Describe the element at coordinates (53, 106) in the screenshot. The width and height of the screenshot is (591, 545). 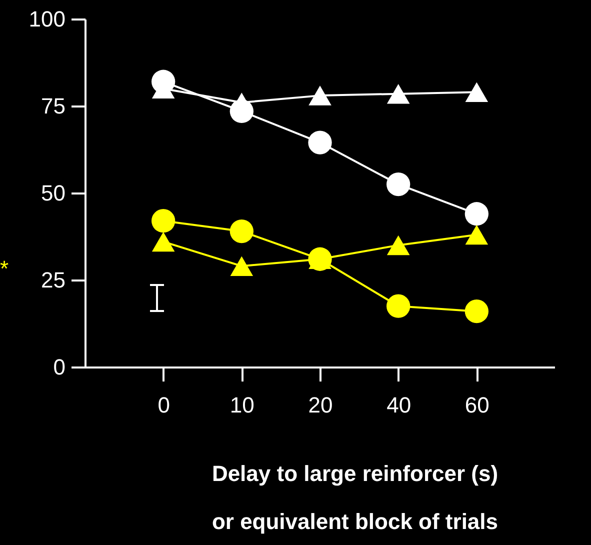
I see `y-tick-label: 75` at that location.